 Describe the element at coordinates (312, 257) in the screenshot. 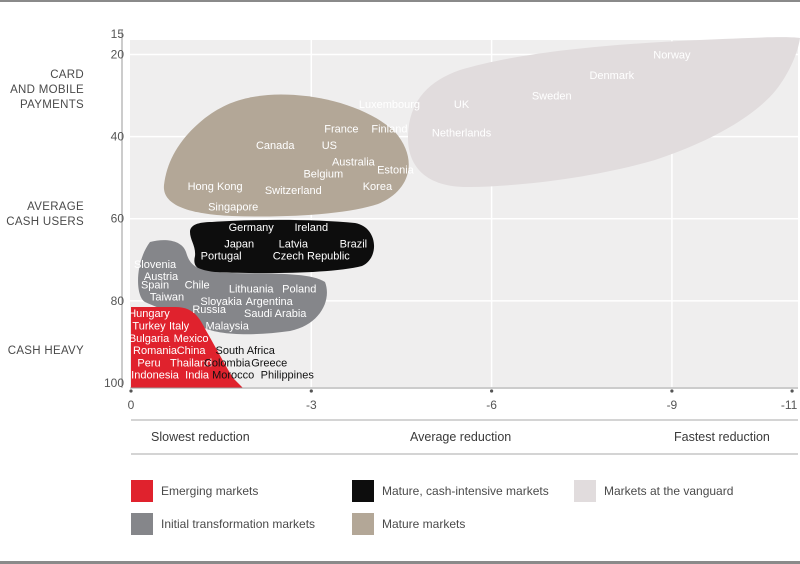

I see `country-label: Czech Republic` at that location.